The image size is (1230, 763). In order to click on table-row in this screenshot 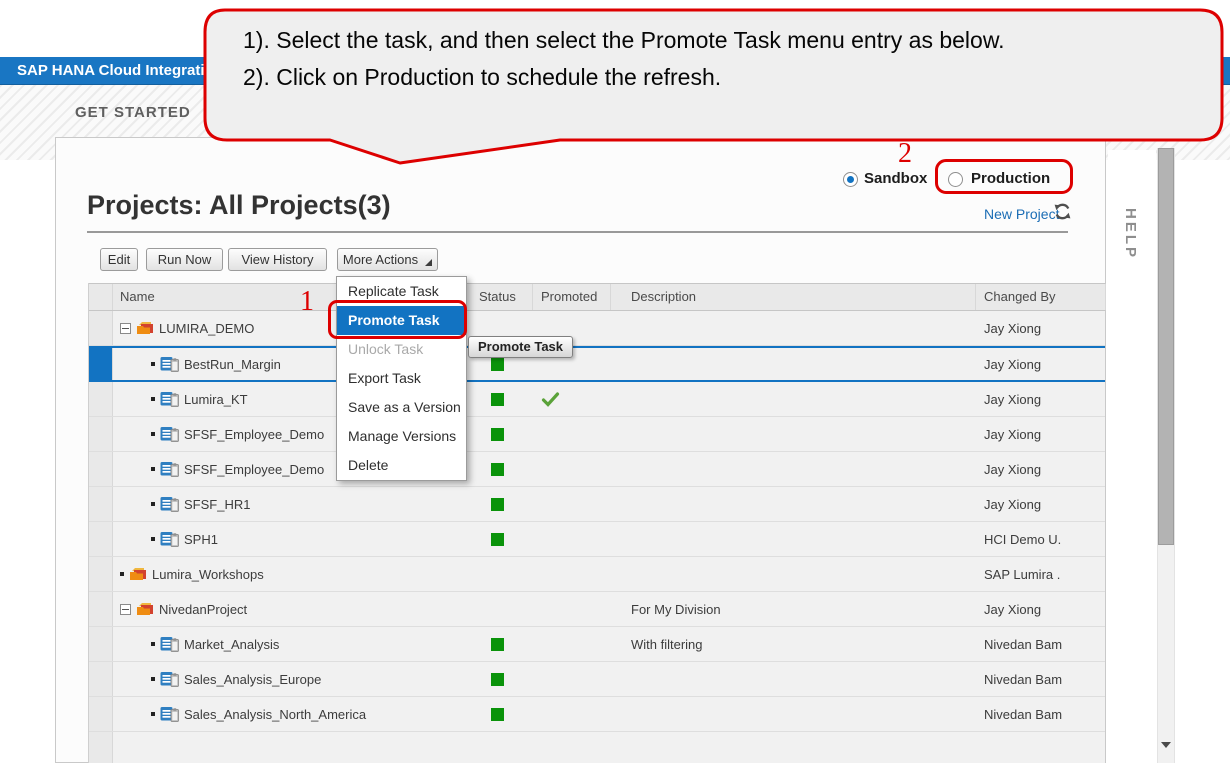, I will do `click(597, 747)`.